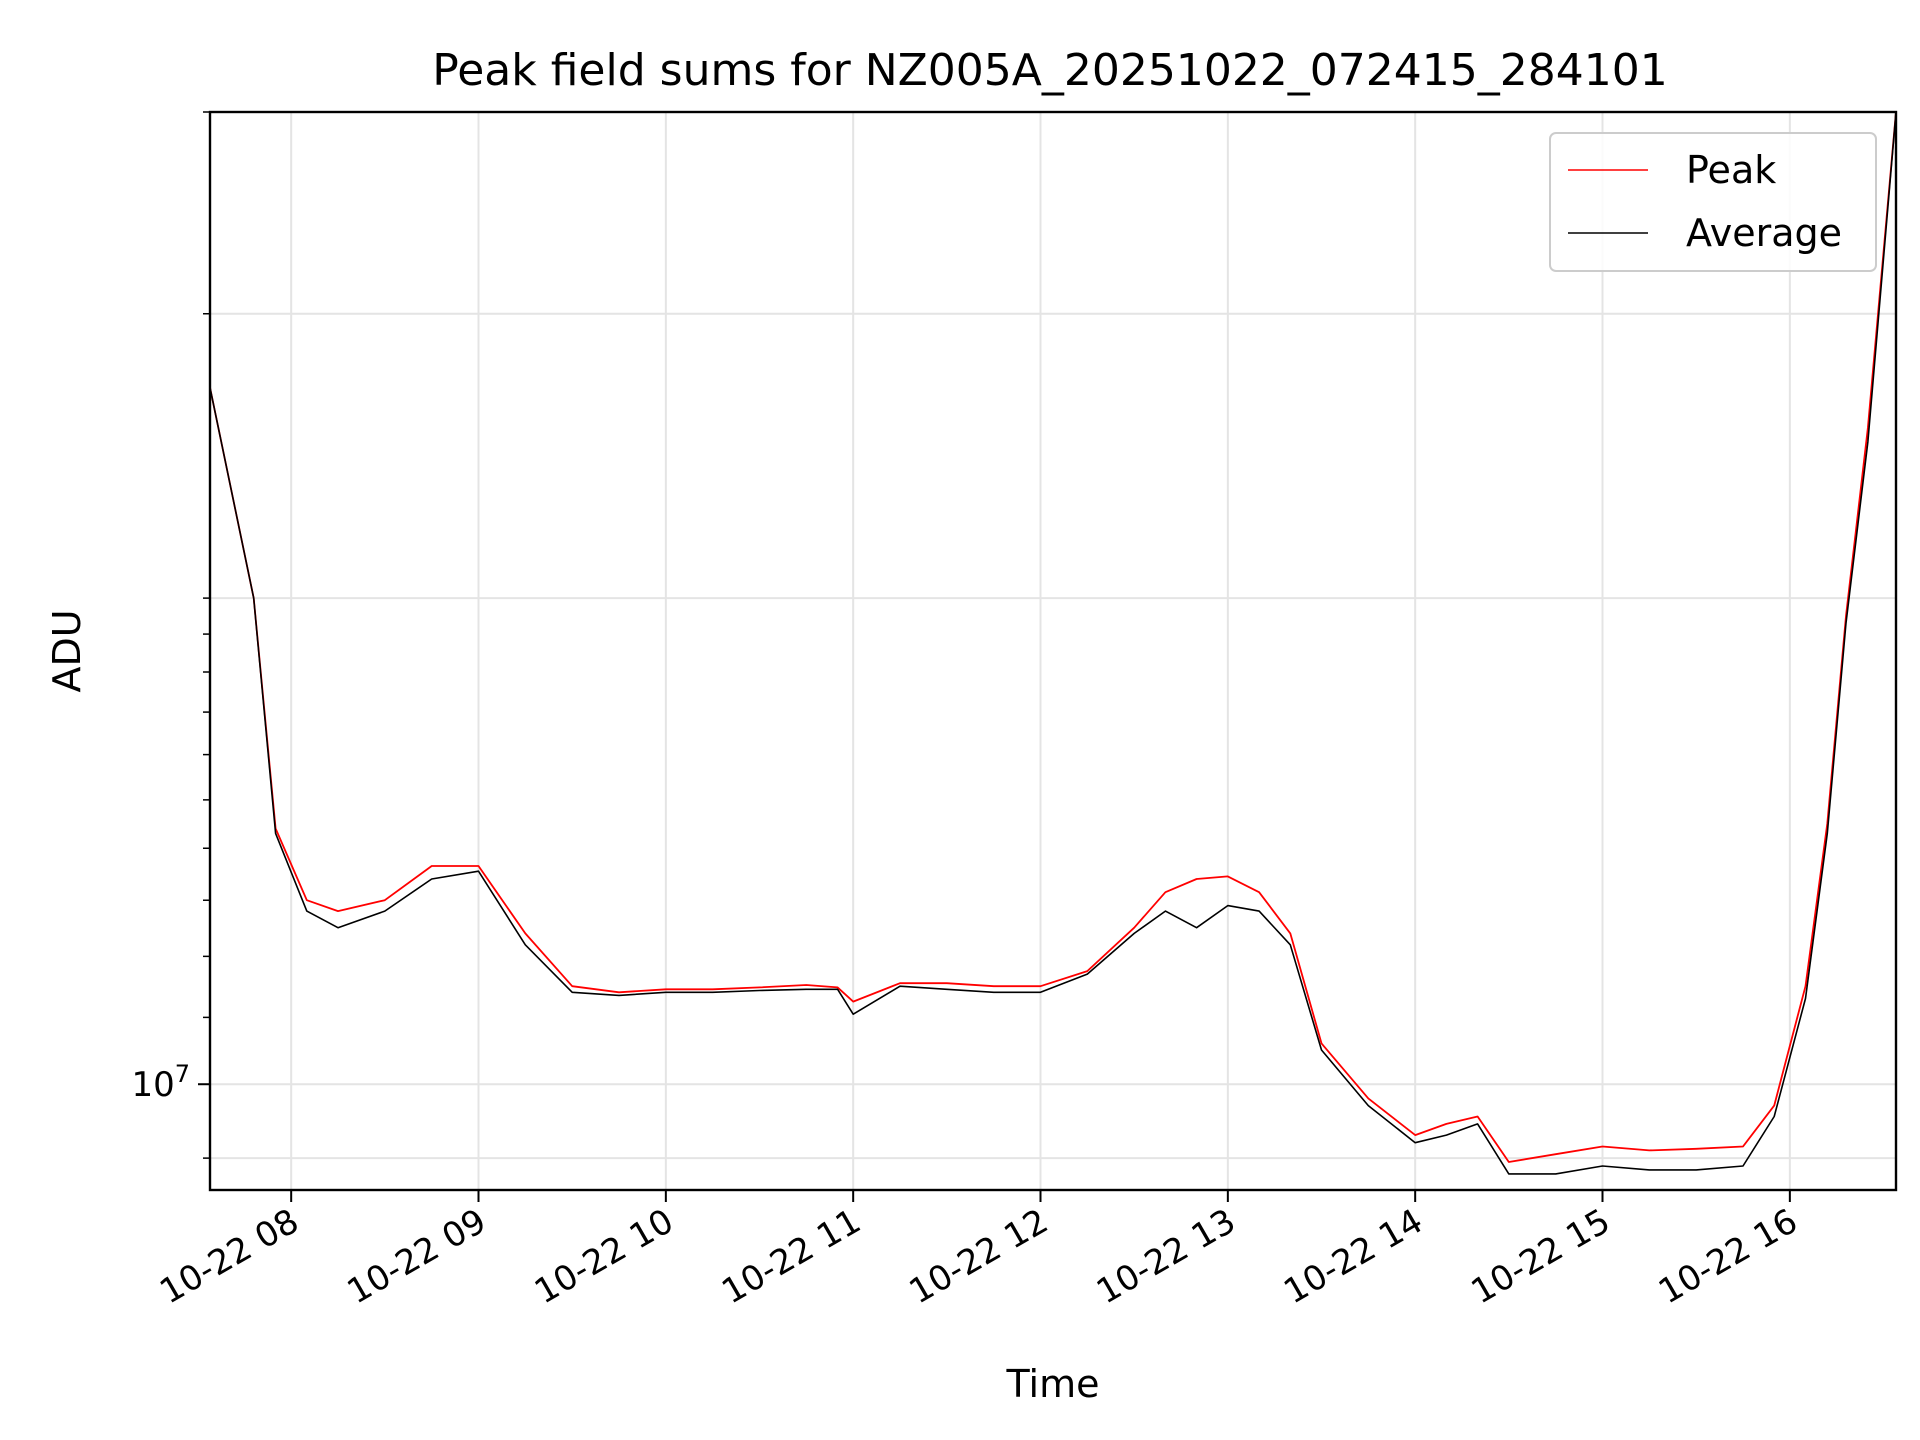 The width and height of the screenshot is (1920, 1440). Describe the element at coordinates (1731, 170) in the screenshot. I see `legend-peak-label: Peak` at that location.